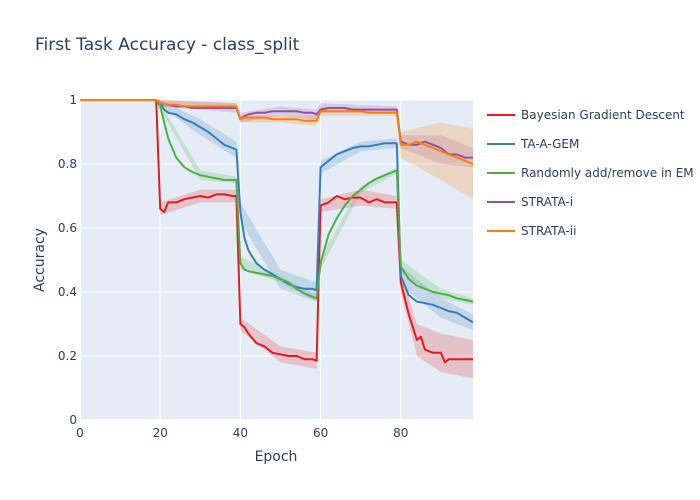 The image size is (700, 500). I want to click on series-line-strata-ii, so click(277, 132).